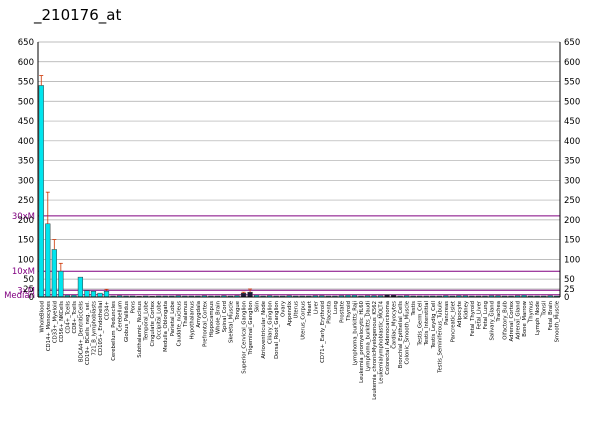 The image size is (600, 434). Describe the element at coordinates (26, 83) in the screenshot. I see `y-tick-label-left: 550` at that location.